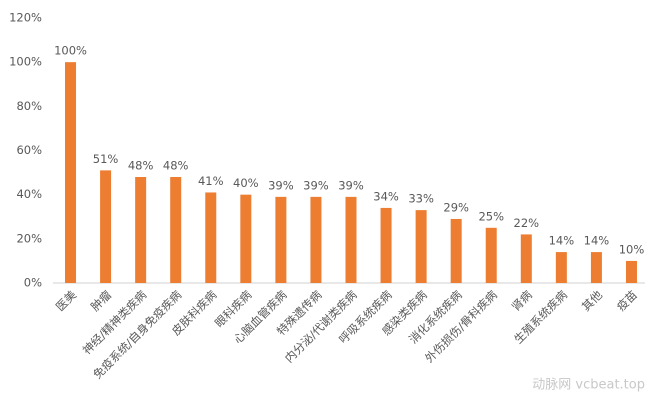 The image size is (649, 400). Describe the element at coordinates (29, 106) in the screenshot. I see `y-tick-label: 80%` at that location.